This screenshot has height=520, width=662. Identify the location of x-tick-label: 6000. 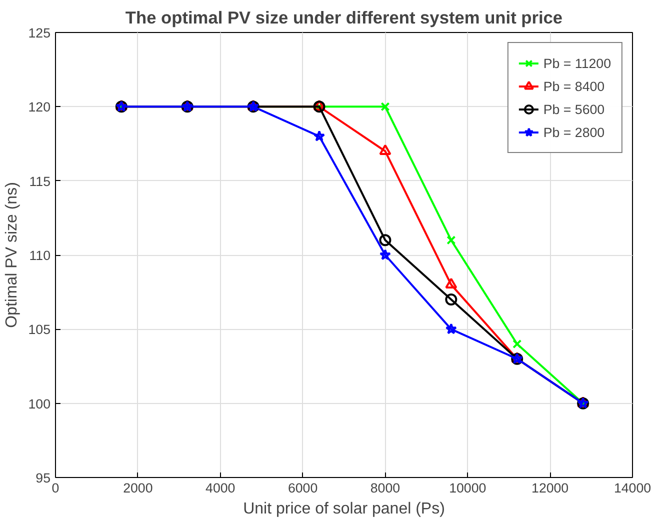
(303, 488).